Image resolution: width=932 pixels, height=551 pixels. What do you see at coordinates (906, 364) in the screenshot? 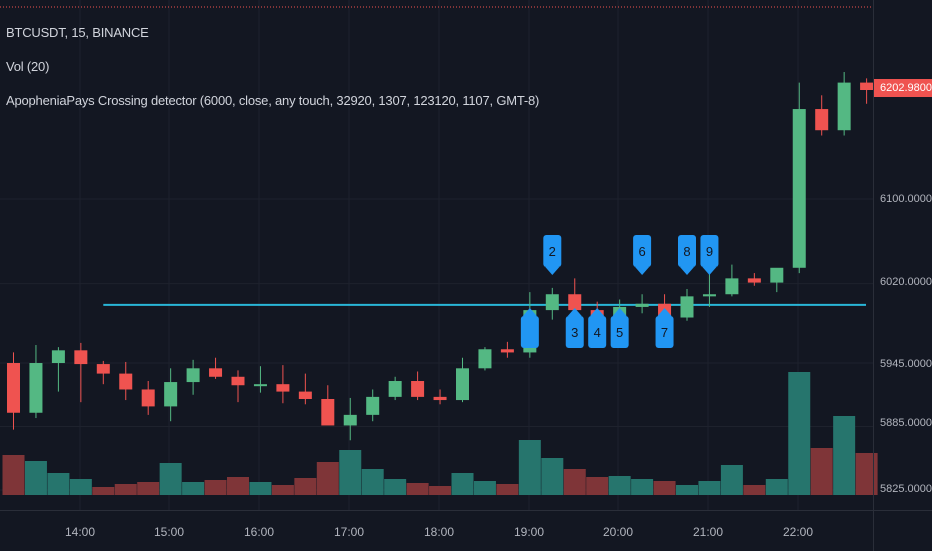
I see `price-tick: 5945.00000` at bounding box center [906, 364].